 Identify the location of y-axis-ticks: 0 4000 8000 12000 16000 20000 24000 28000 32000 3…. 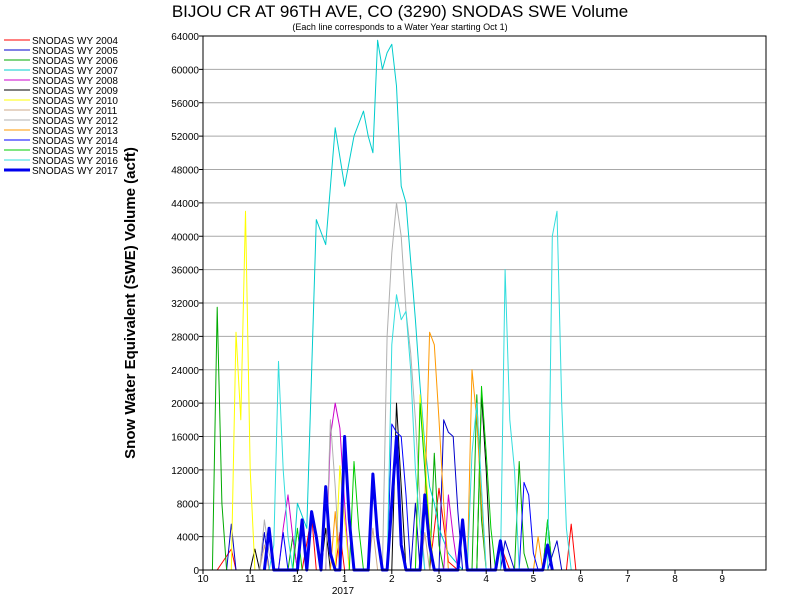
(187, 304).